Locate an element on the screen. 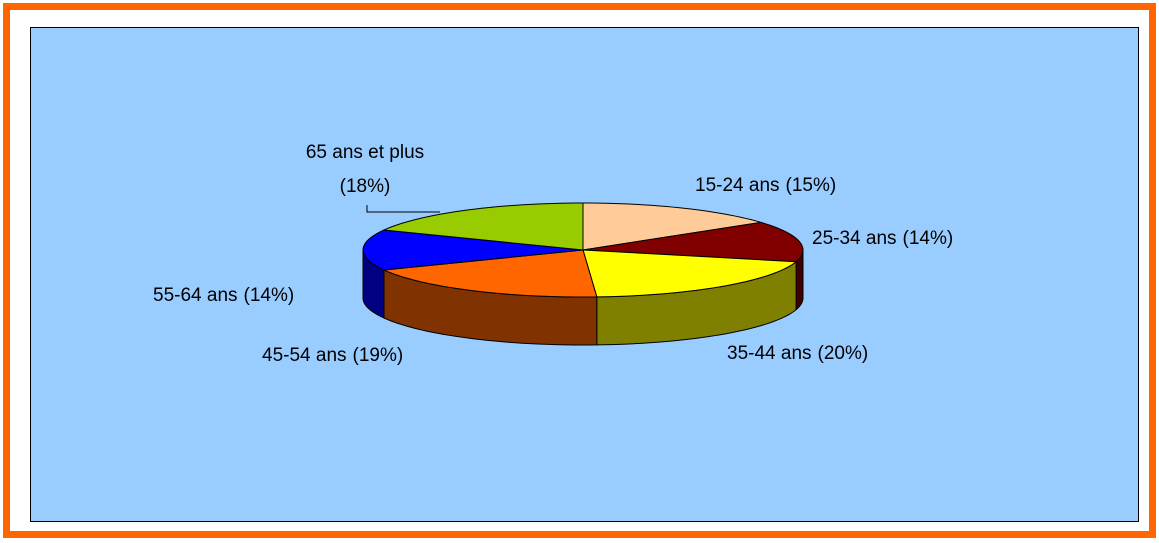  label-category: 15-24 ans is located at coordinates (737, 185).